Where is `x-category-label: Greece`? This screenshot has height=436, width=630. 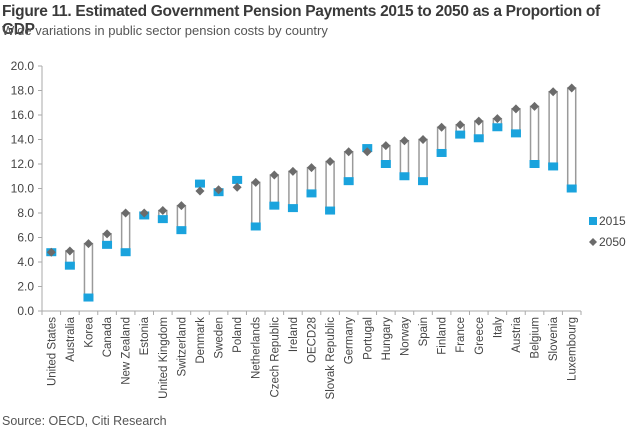
x-category-label: Greece is located at coordinates (480, 336).